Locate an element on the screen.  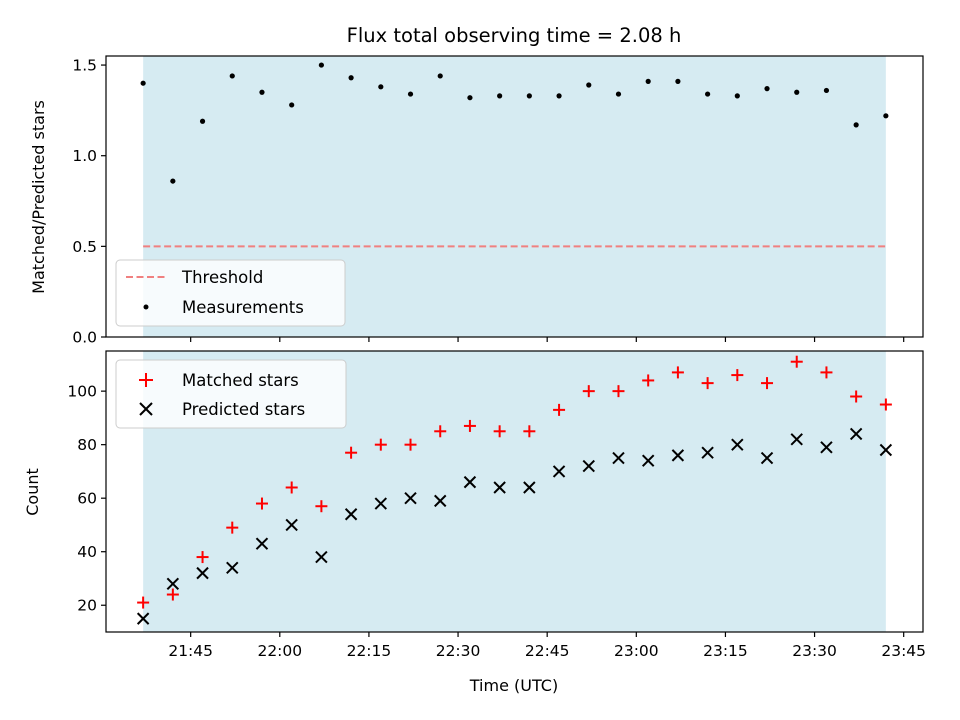
legend-predicted-swatch is located at coordinates (146, 409).